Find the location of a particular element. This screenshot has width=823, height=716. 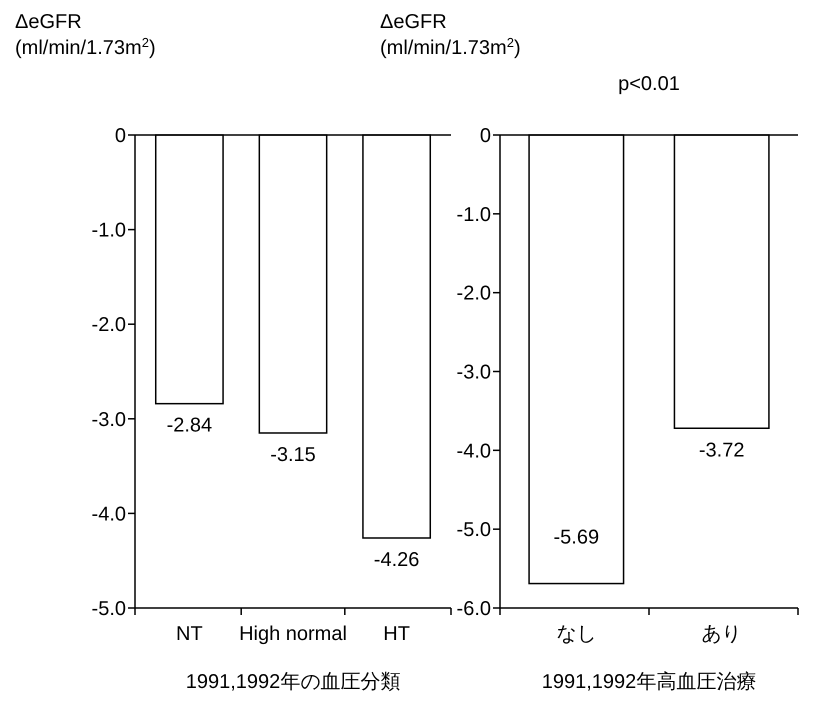

x-tick-label: NT is located at coordinates (189, 634).